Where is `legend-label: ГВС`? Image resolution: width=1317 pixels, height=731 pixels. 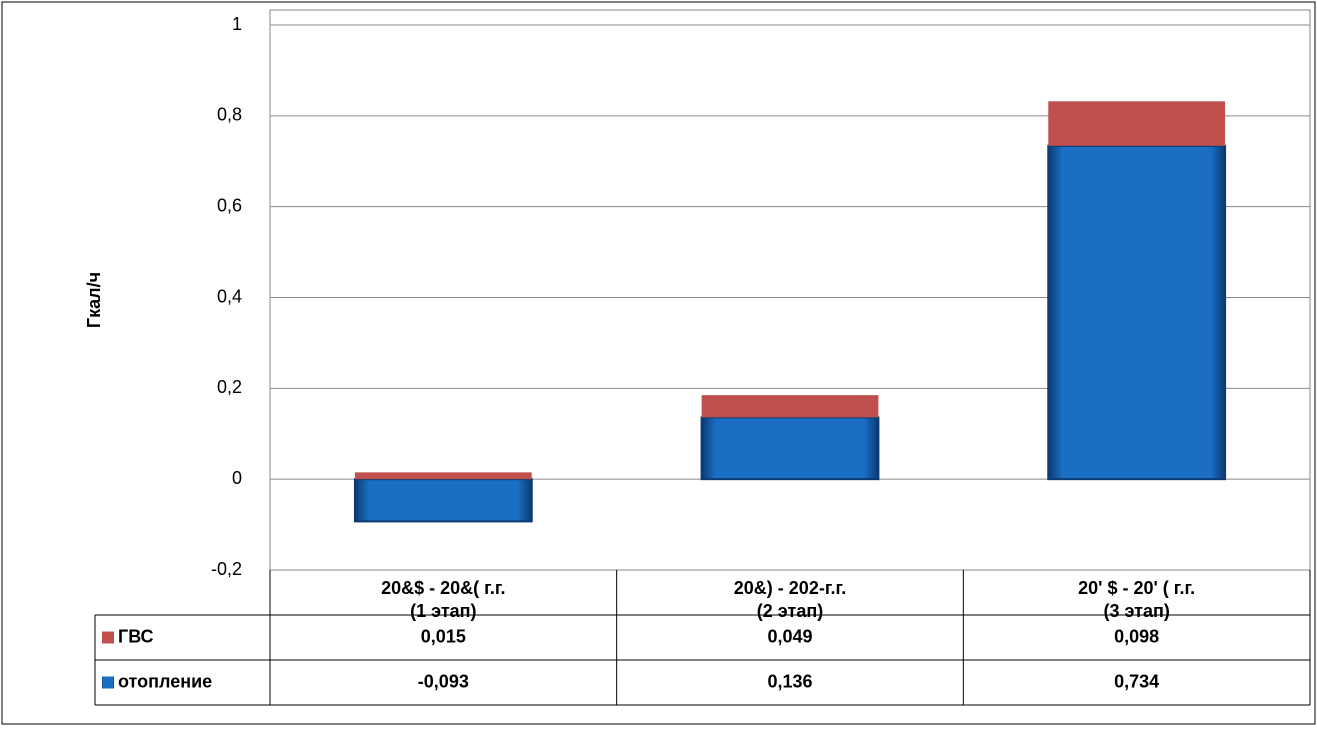
legend-label: ГВС is located at coordinates (136, 636).